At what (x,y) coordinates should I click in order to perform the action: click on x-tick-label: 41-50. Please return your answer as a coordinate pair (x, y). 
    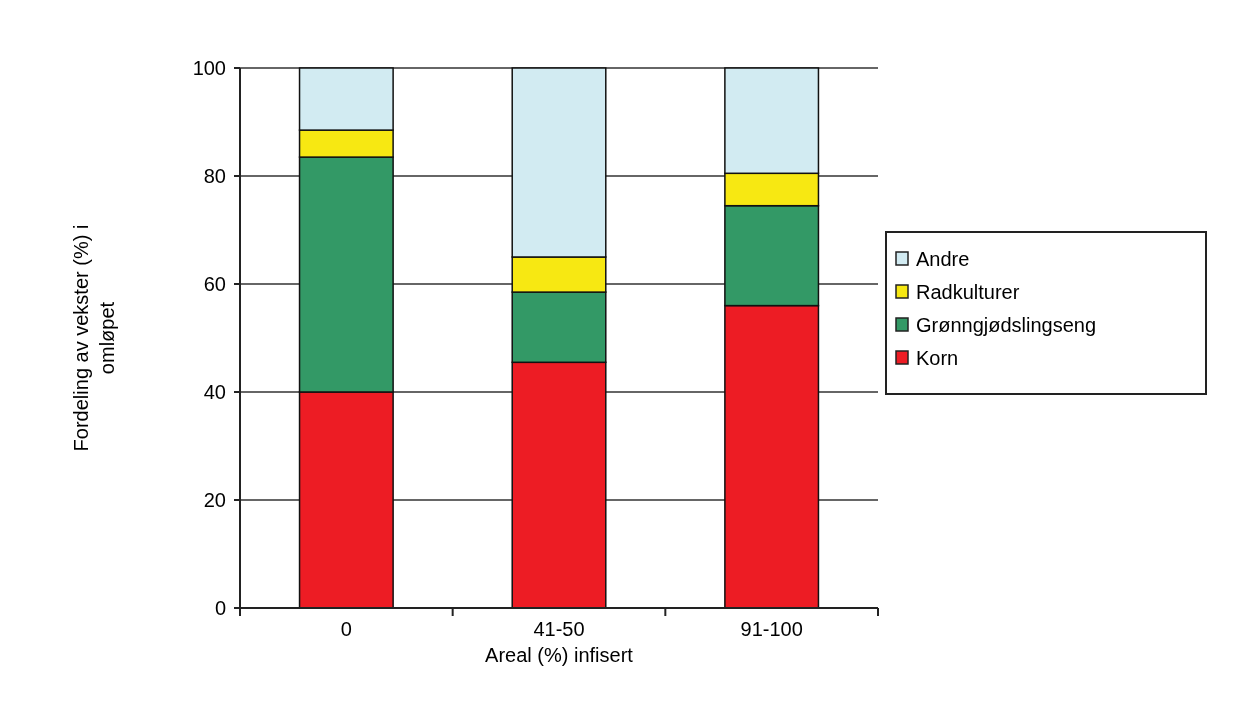
    Looking at the image, I should click on (559, 629).